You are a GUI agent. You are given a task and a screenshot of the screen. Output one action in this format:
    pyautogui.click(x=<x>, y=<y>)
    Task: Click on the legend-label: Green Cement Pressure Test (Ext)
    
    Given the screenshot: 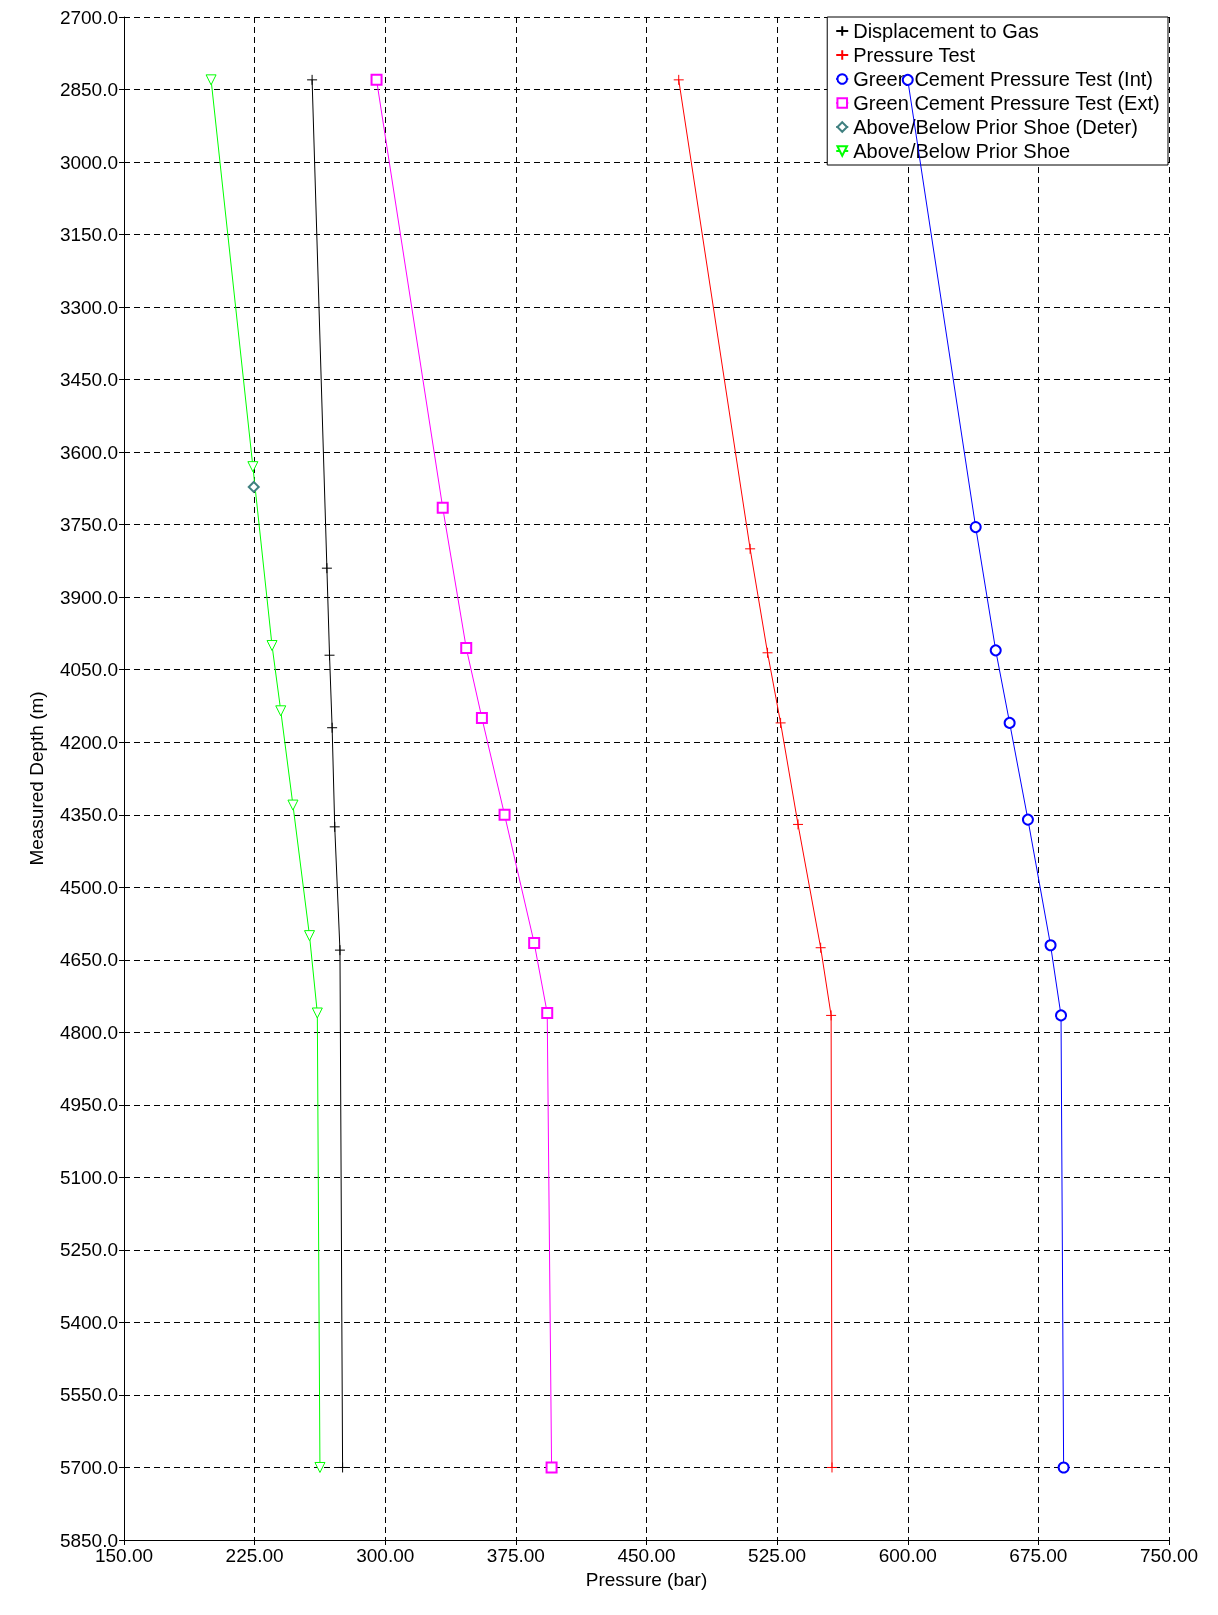 What is the action you would take?
    pyautogui.click(x=1006, y=103)
    